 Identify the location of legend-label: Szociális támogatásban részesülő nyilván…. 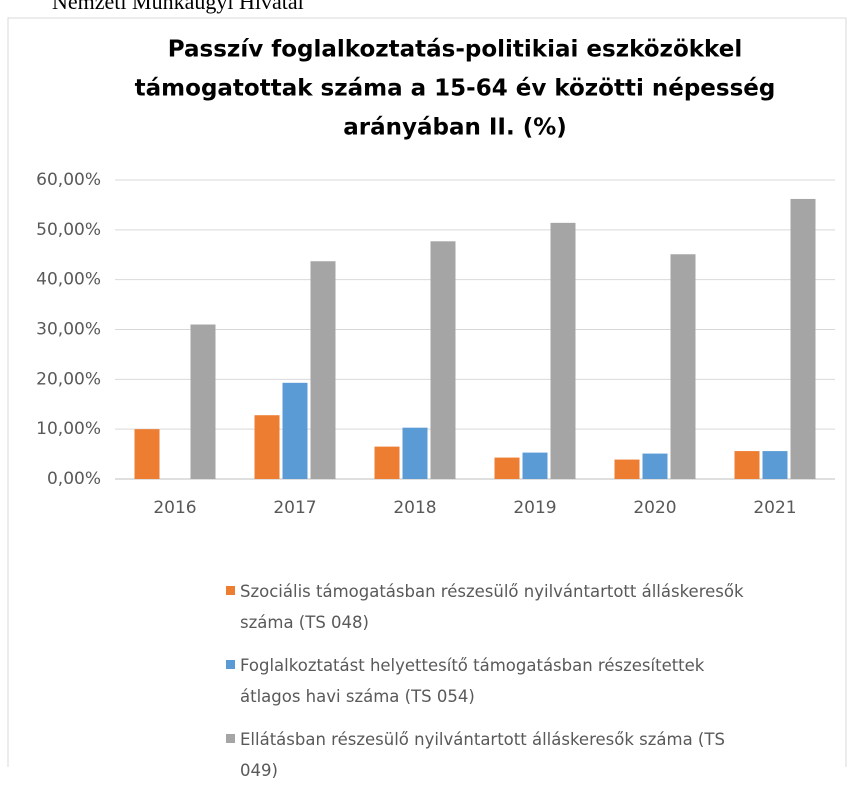
(492, 607).